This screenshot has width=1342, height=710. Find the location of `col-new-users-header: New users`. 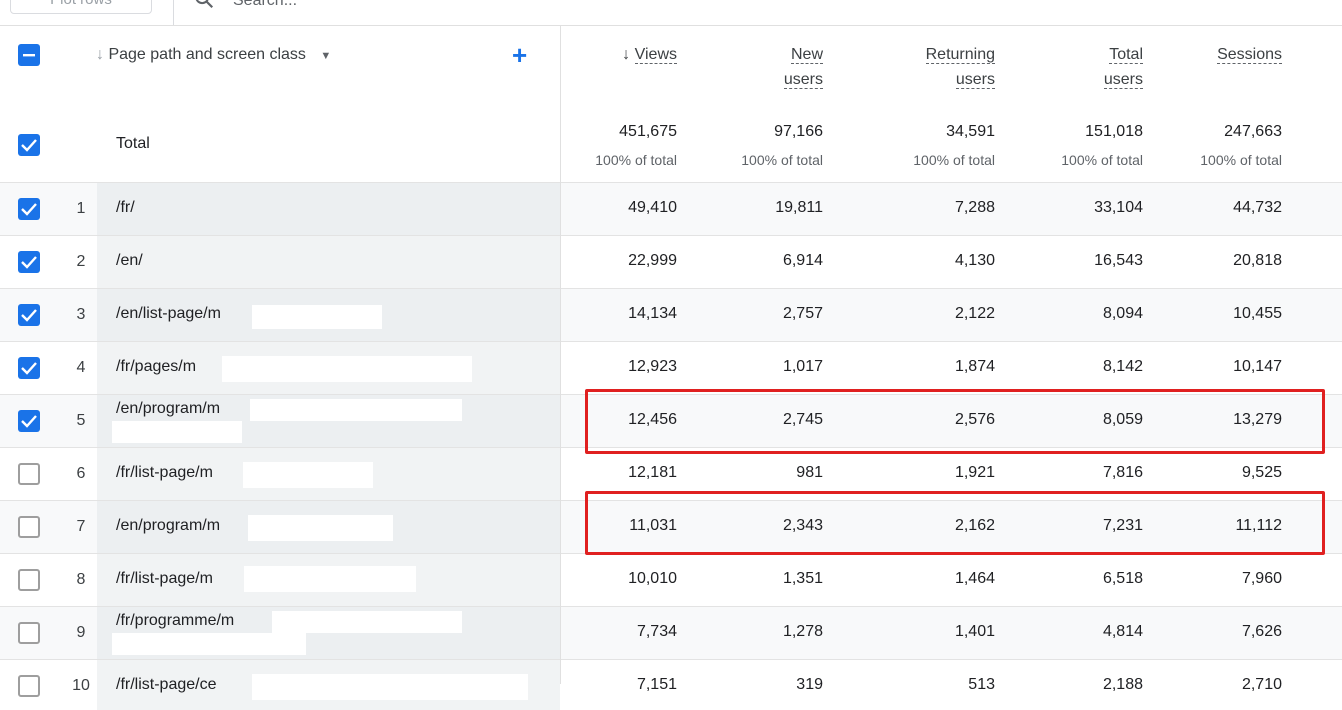

col-new-users-header: New users is located at coordinates (803, 67).